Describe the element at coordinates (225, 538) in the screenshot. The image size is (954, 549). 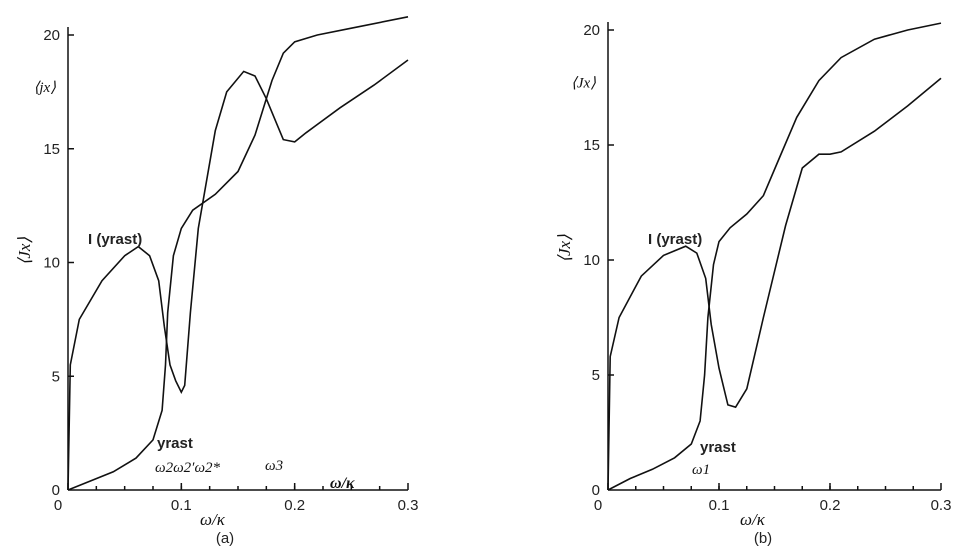
I see `panel-label: (a)` at that location.